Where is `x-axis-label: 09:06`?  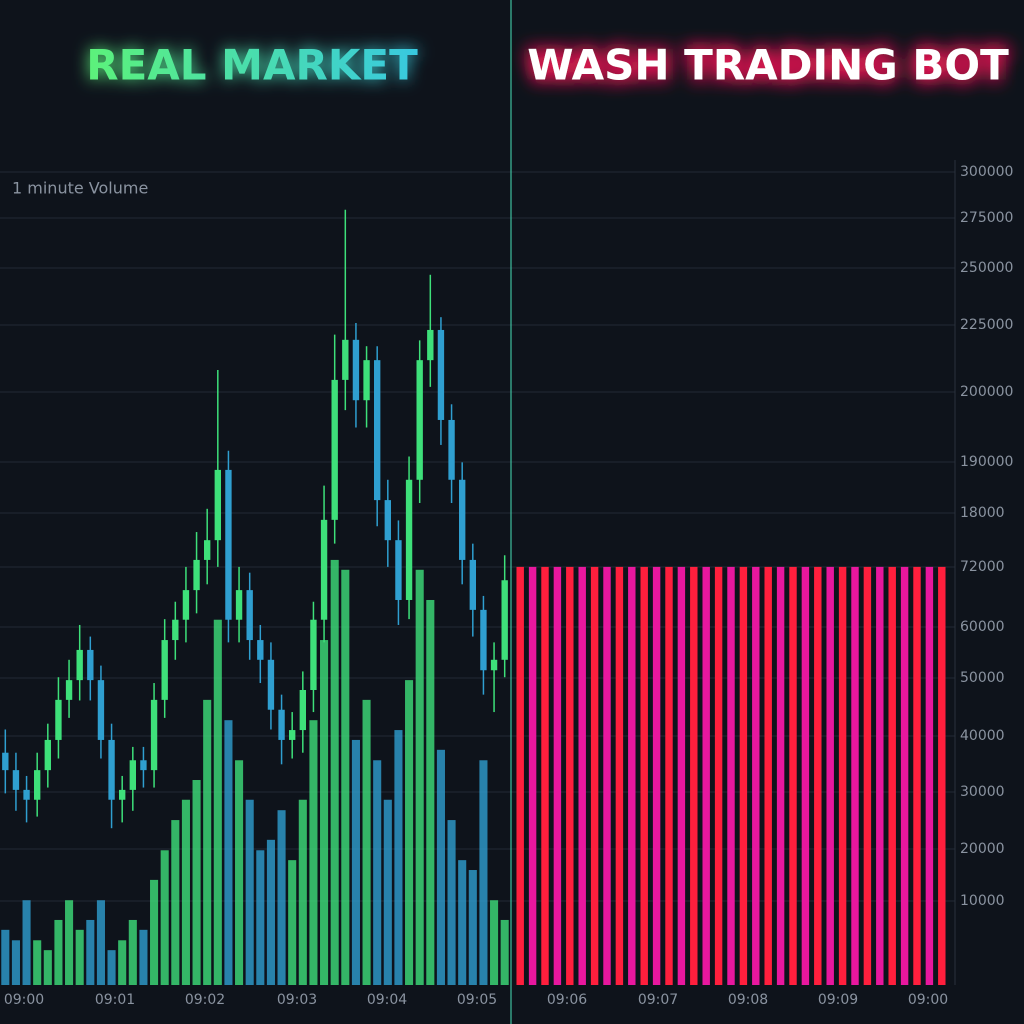 x-axis-label: 09:06 is located at coordinates (567, 1000).